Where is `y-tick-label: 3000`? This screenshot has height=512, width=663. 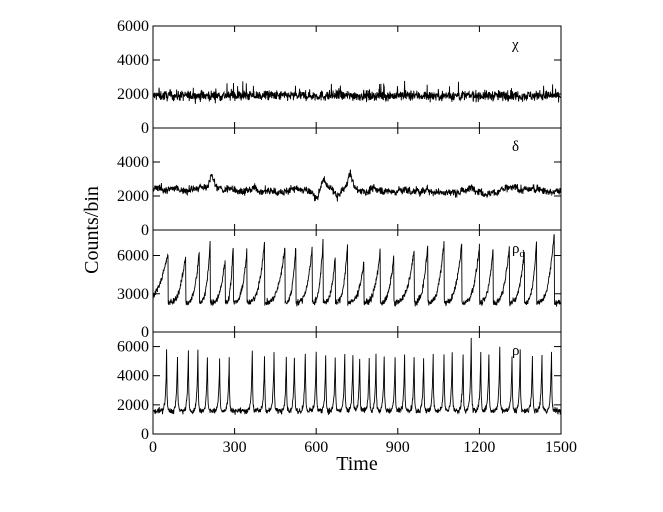 y-tick-label: 3000 is located at coordinates (133, 294).